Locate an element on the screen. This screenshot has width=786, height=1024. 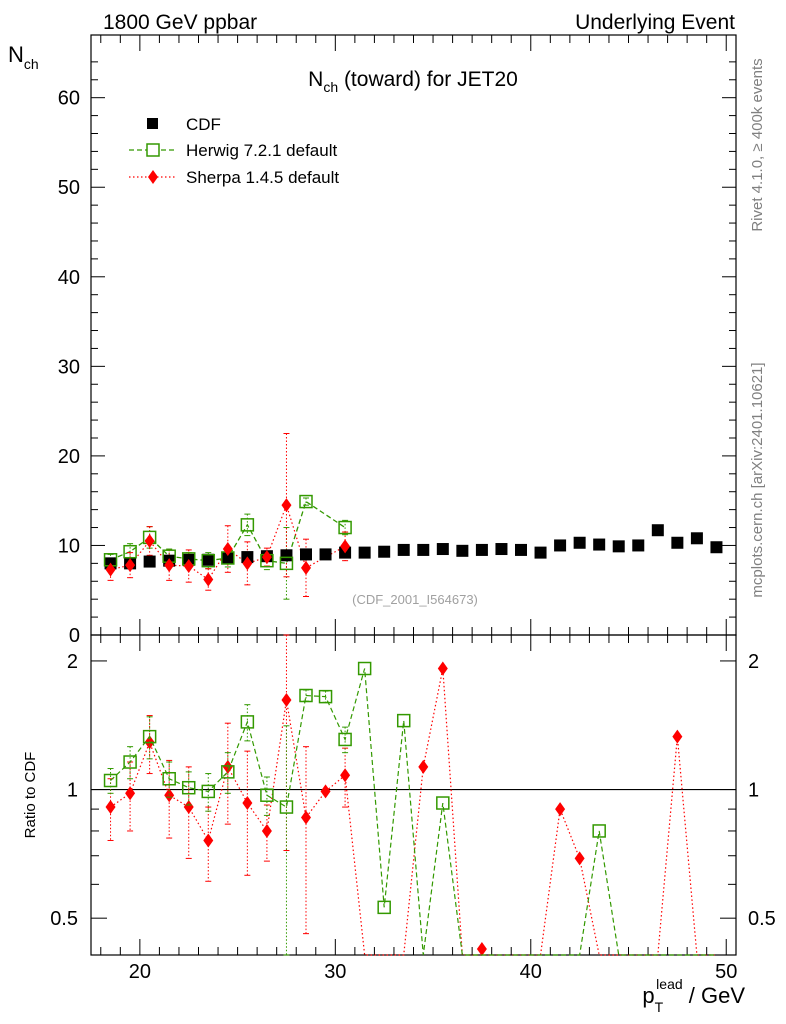
legend-sherpa-label: Sherpa 1.4.5 default is located at coordinates (262, 177).